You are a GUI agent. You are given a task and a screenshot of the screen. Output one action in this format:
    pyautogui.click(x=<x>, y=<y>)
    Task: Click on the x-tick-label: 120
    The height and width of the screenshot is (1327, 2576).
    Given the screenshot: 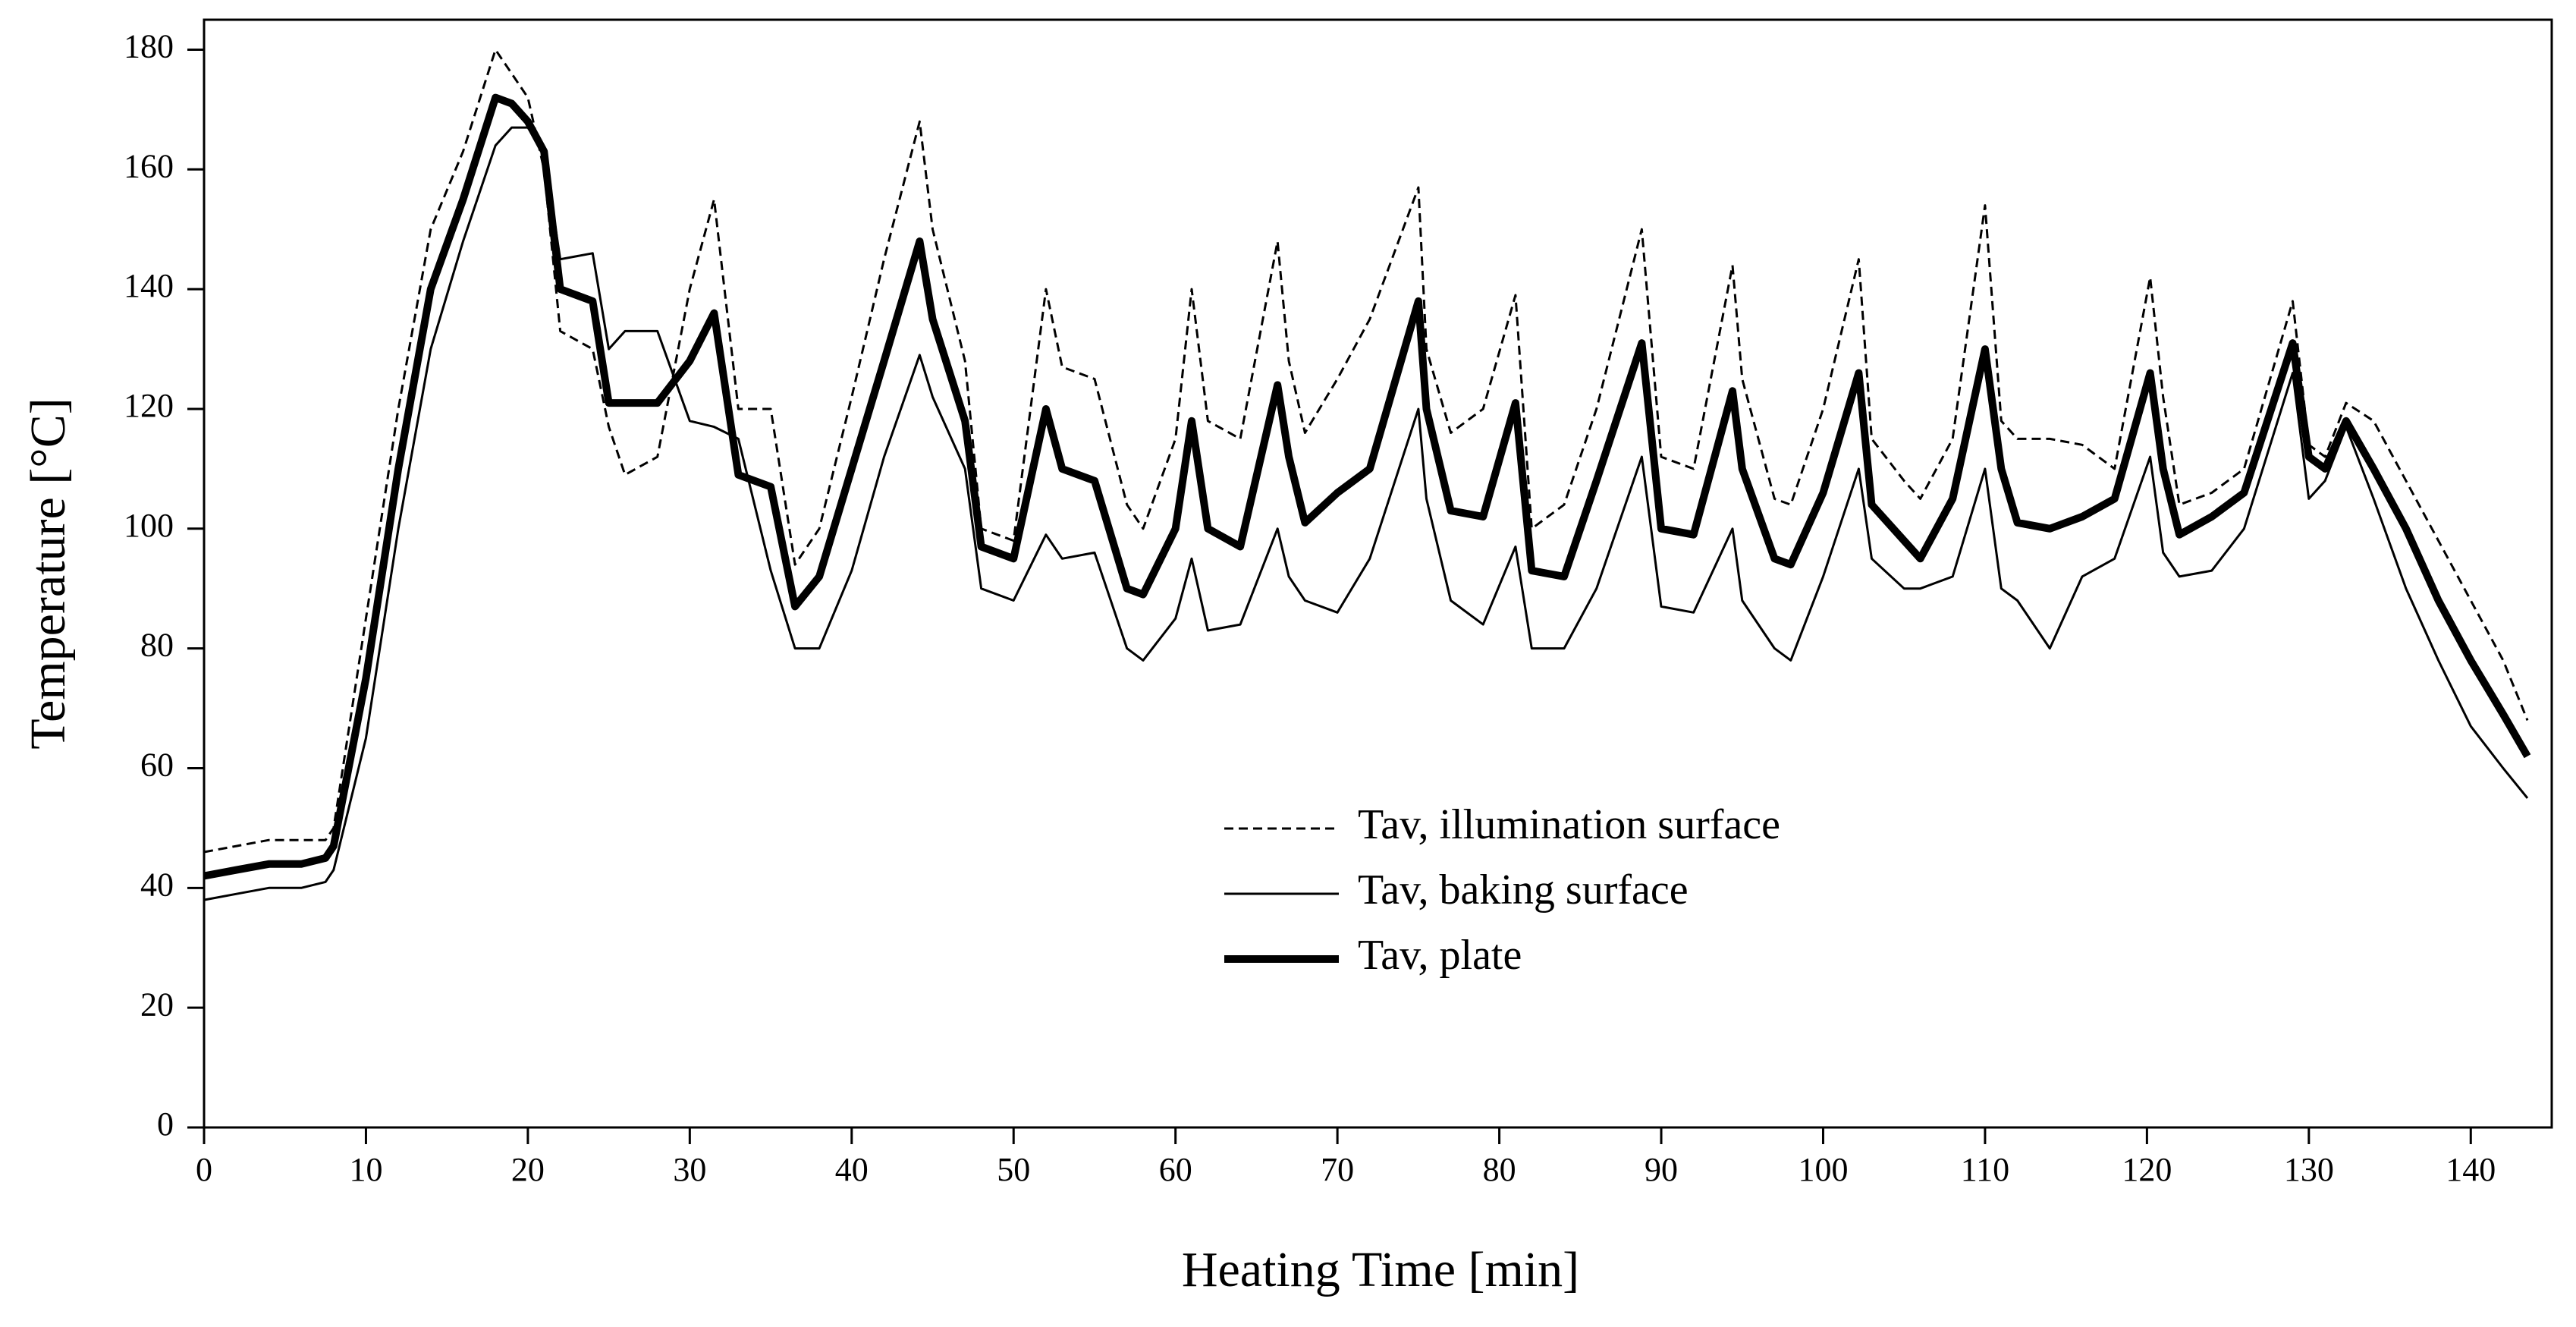 What is the action you would take?
    pyautogui.click(x=2147, y=1170)
    